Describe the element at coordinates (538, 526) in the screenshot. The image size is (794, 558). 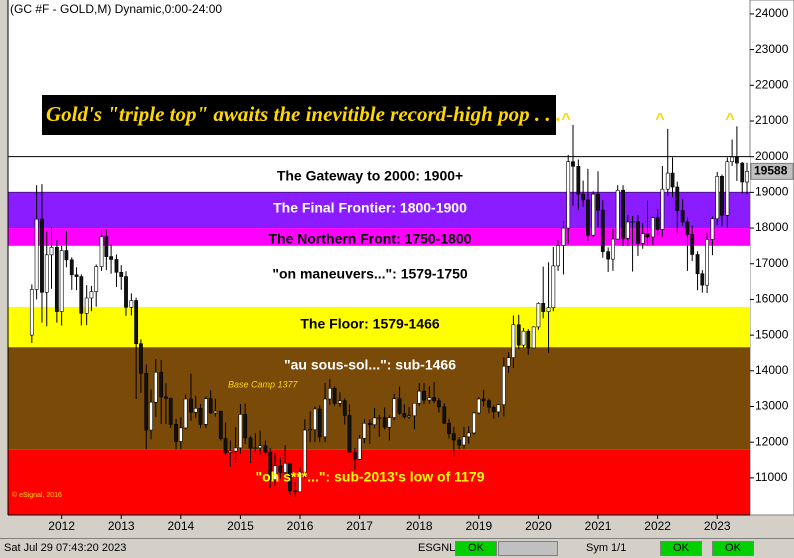
I see `x-tick-label: 2020` at that location.